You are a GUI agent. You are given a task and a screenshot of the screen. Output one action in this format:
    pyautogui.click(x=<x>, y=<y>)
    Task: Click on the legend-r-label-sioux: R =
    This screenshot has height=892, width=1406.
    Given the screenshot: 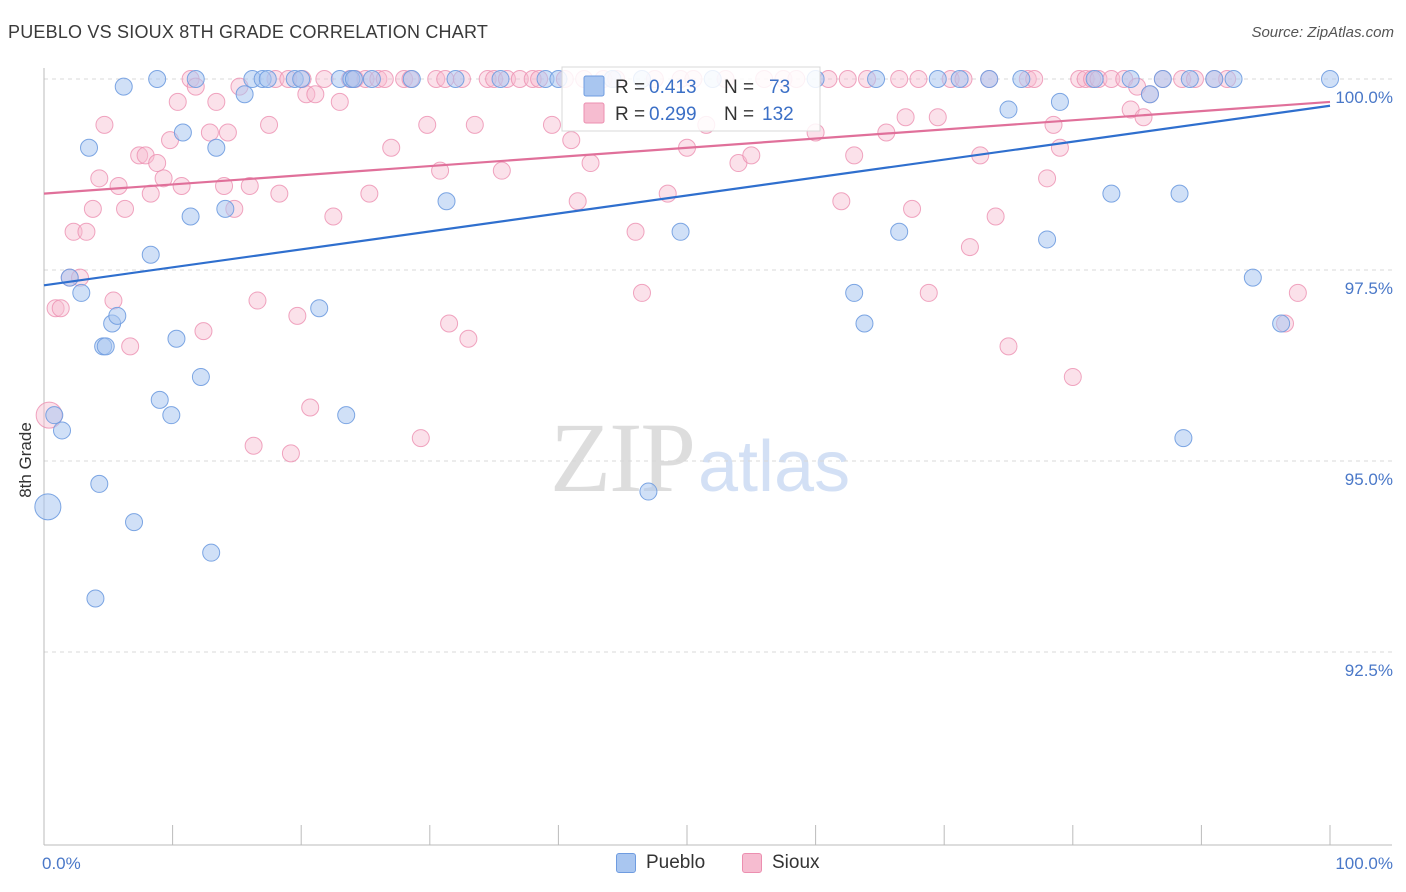 What is the action you would take?
    pyautogui.click(x=630, y=114)
    